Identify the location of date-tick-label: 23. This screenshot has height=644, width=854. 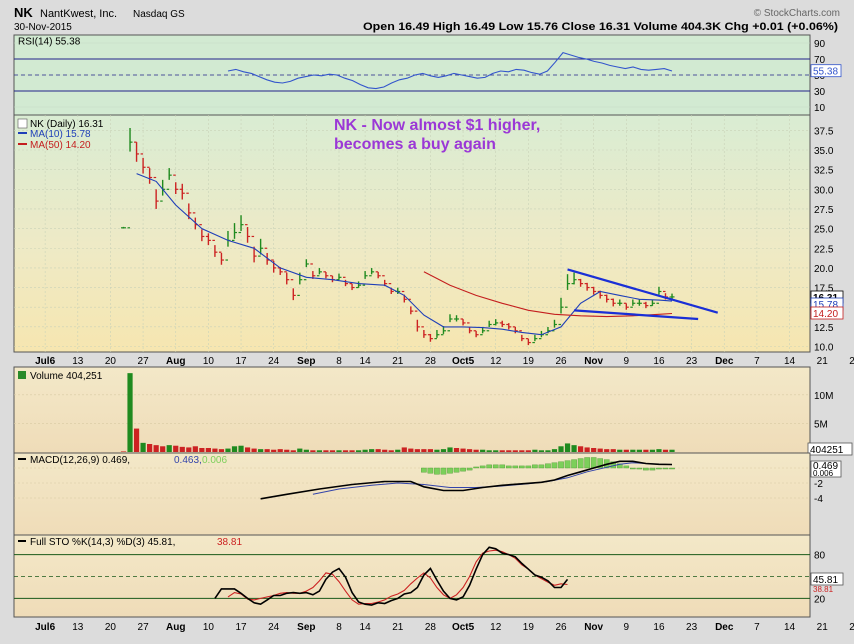
(692, 627).